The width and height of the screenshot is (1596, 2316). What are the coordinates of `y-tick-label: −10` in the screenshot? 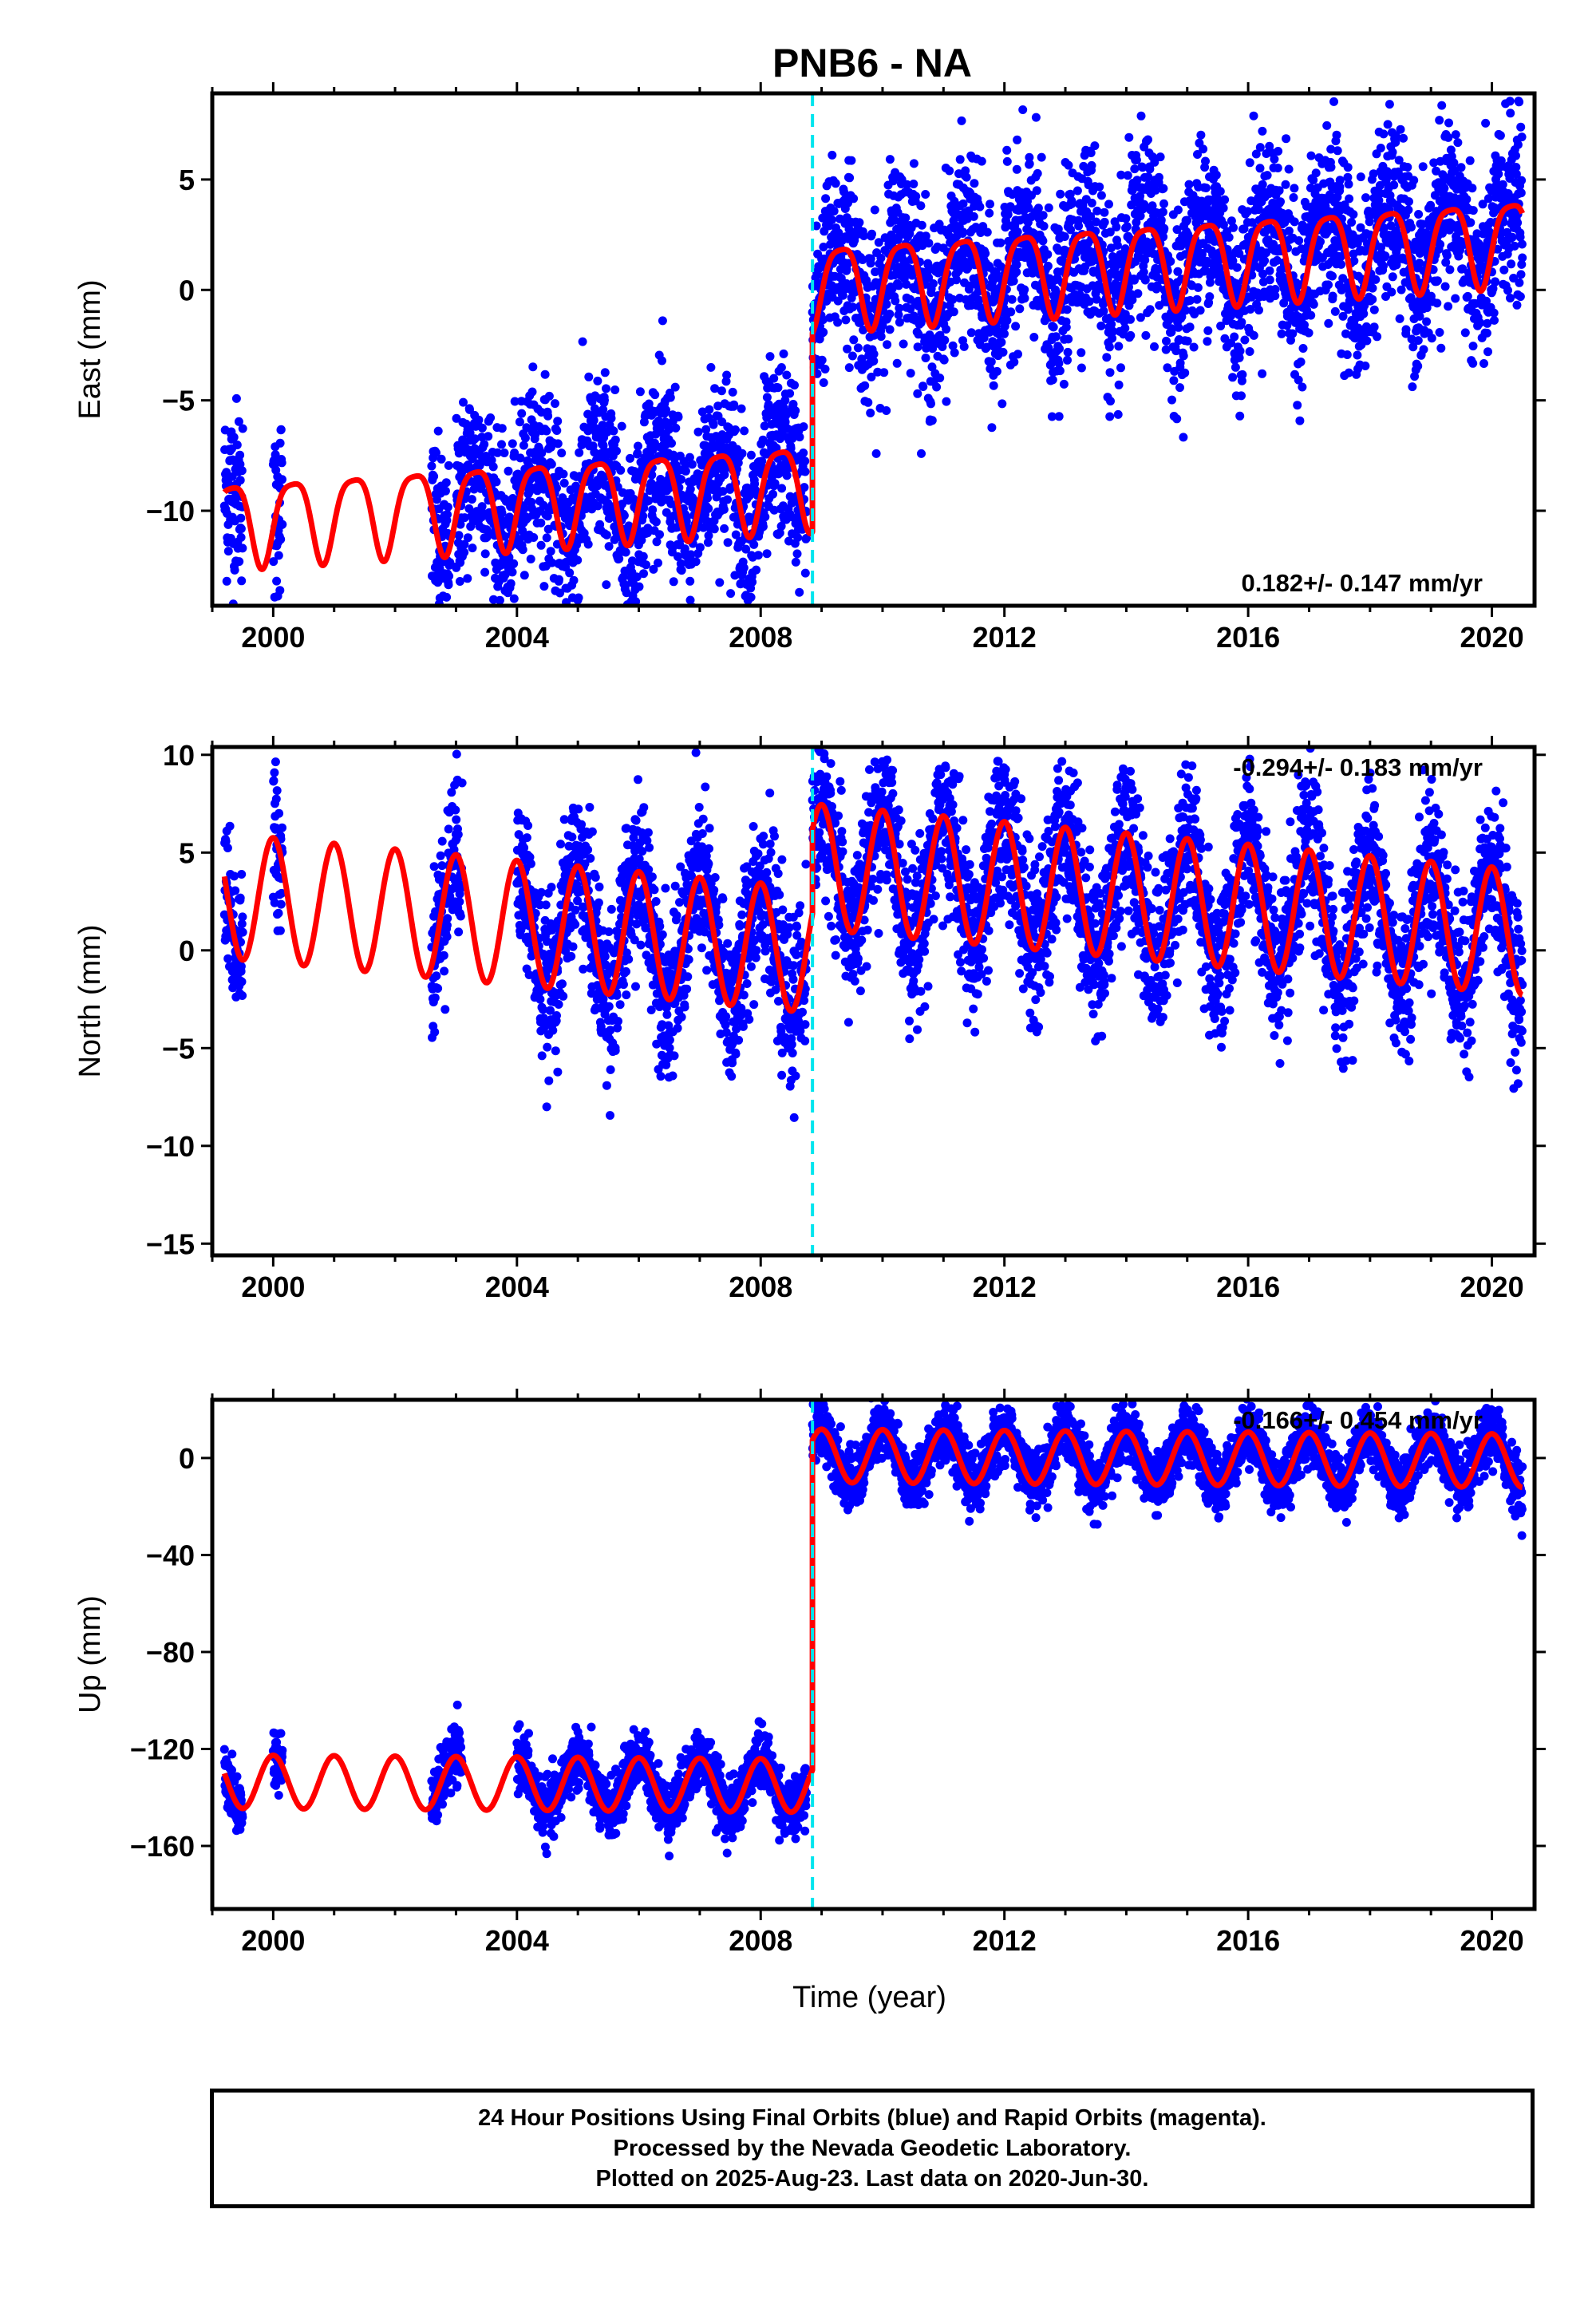 It's located at (170, 511).